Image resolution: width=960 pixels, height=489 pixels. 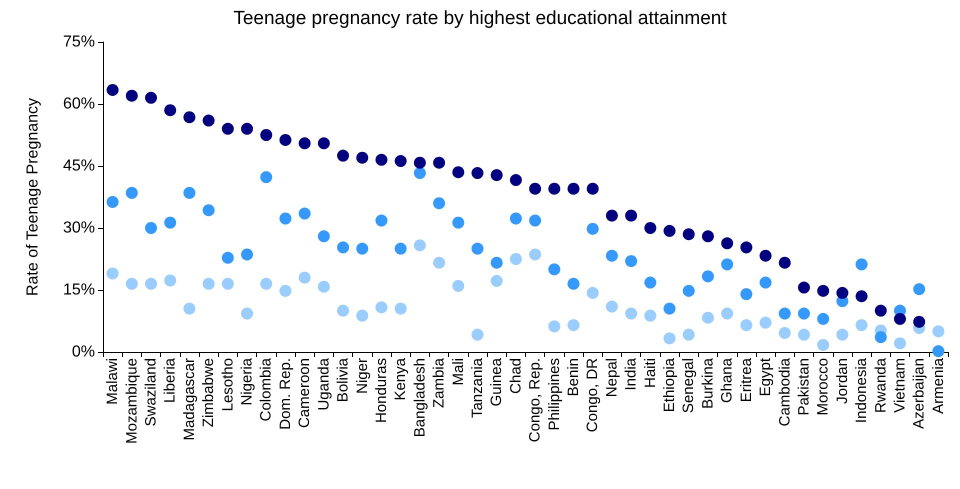 I want to click on x-tick-label: Swaziland, so click(x=151, y=392).